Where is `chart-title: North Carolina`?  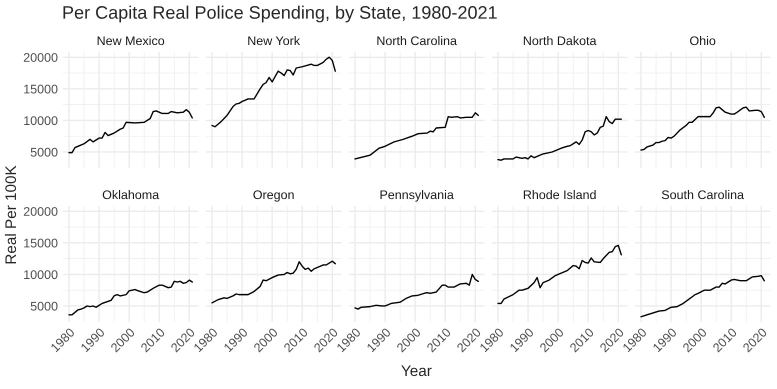
chart-title: North Carolina is located at coordinates (417, 41).